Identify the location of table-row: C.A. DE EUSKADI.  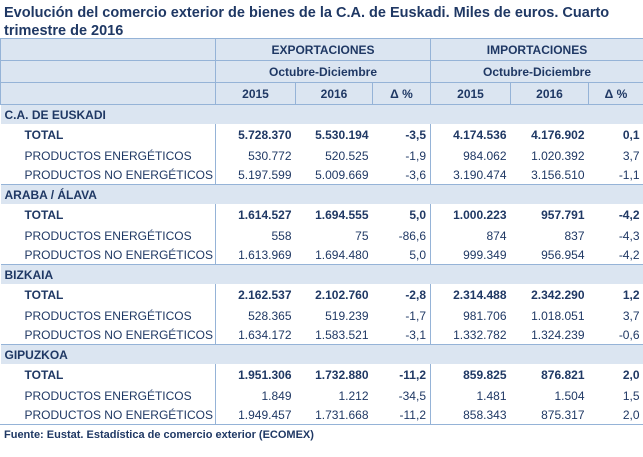
(321, 114).